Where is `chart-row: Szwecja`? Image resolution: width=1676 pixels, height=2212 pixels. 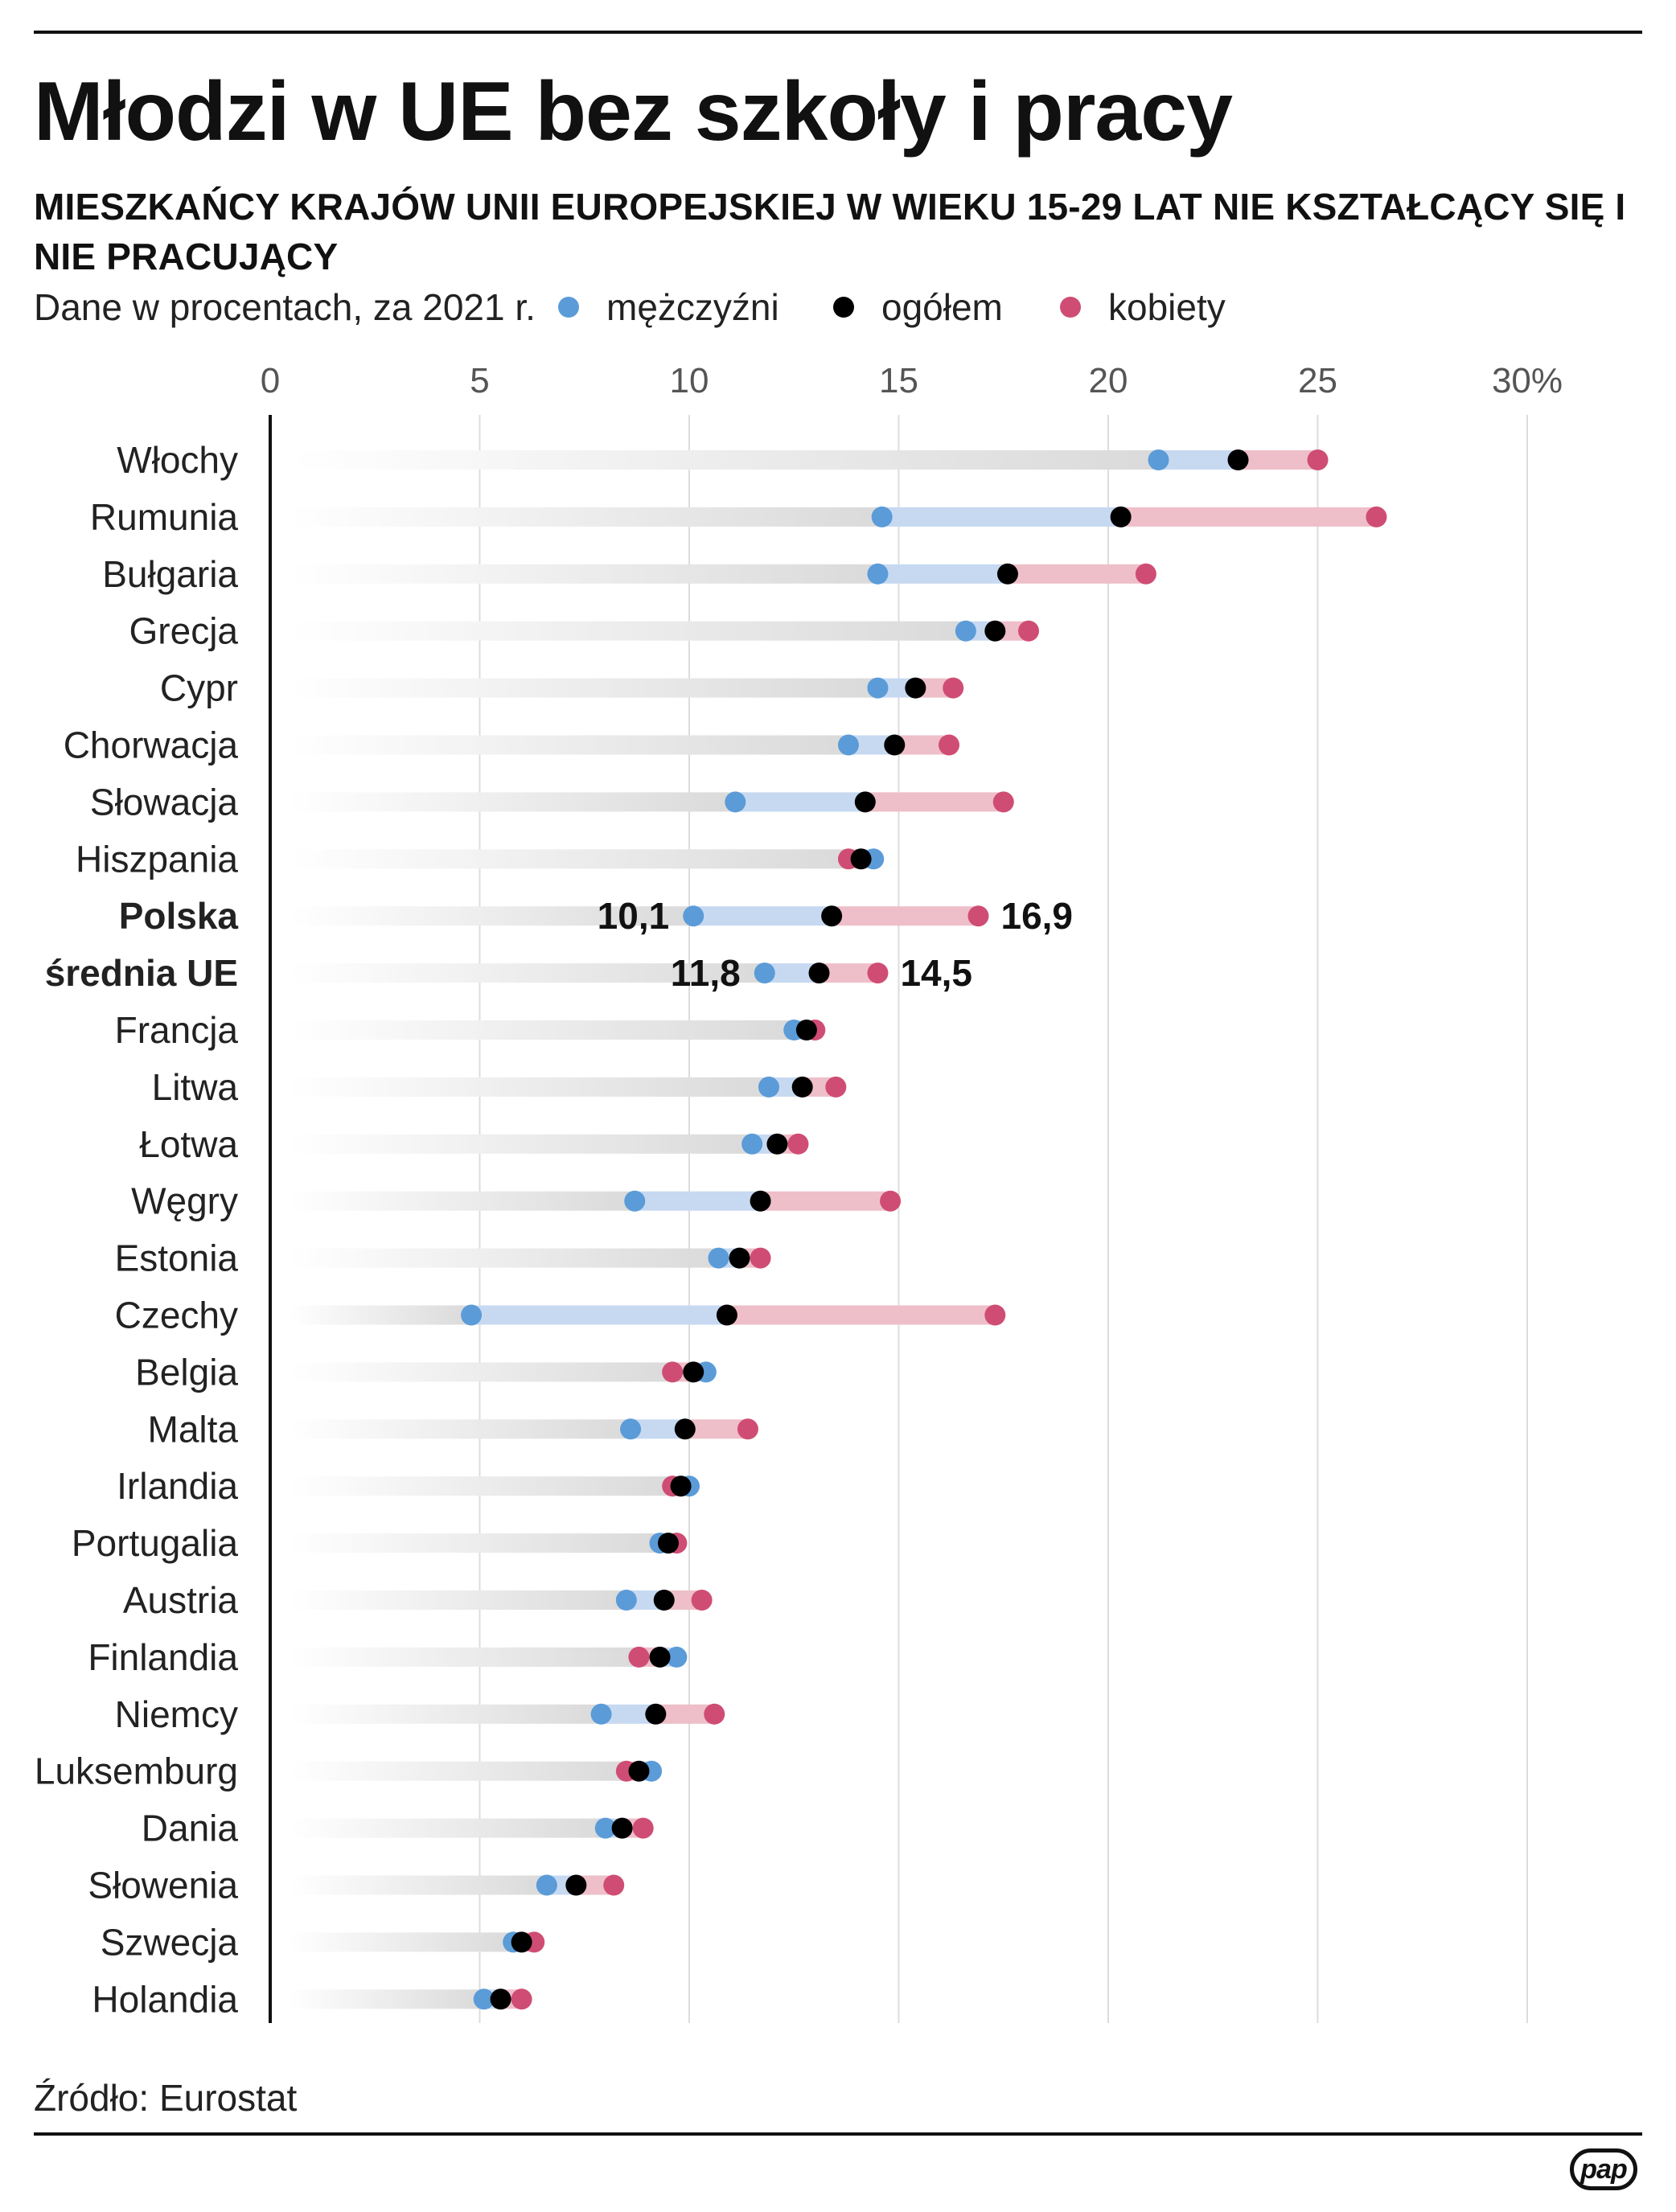 chart-row: Szwecja is located at coordinates (323, 1942).